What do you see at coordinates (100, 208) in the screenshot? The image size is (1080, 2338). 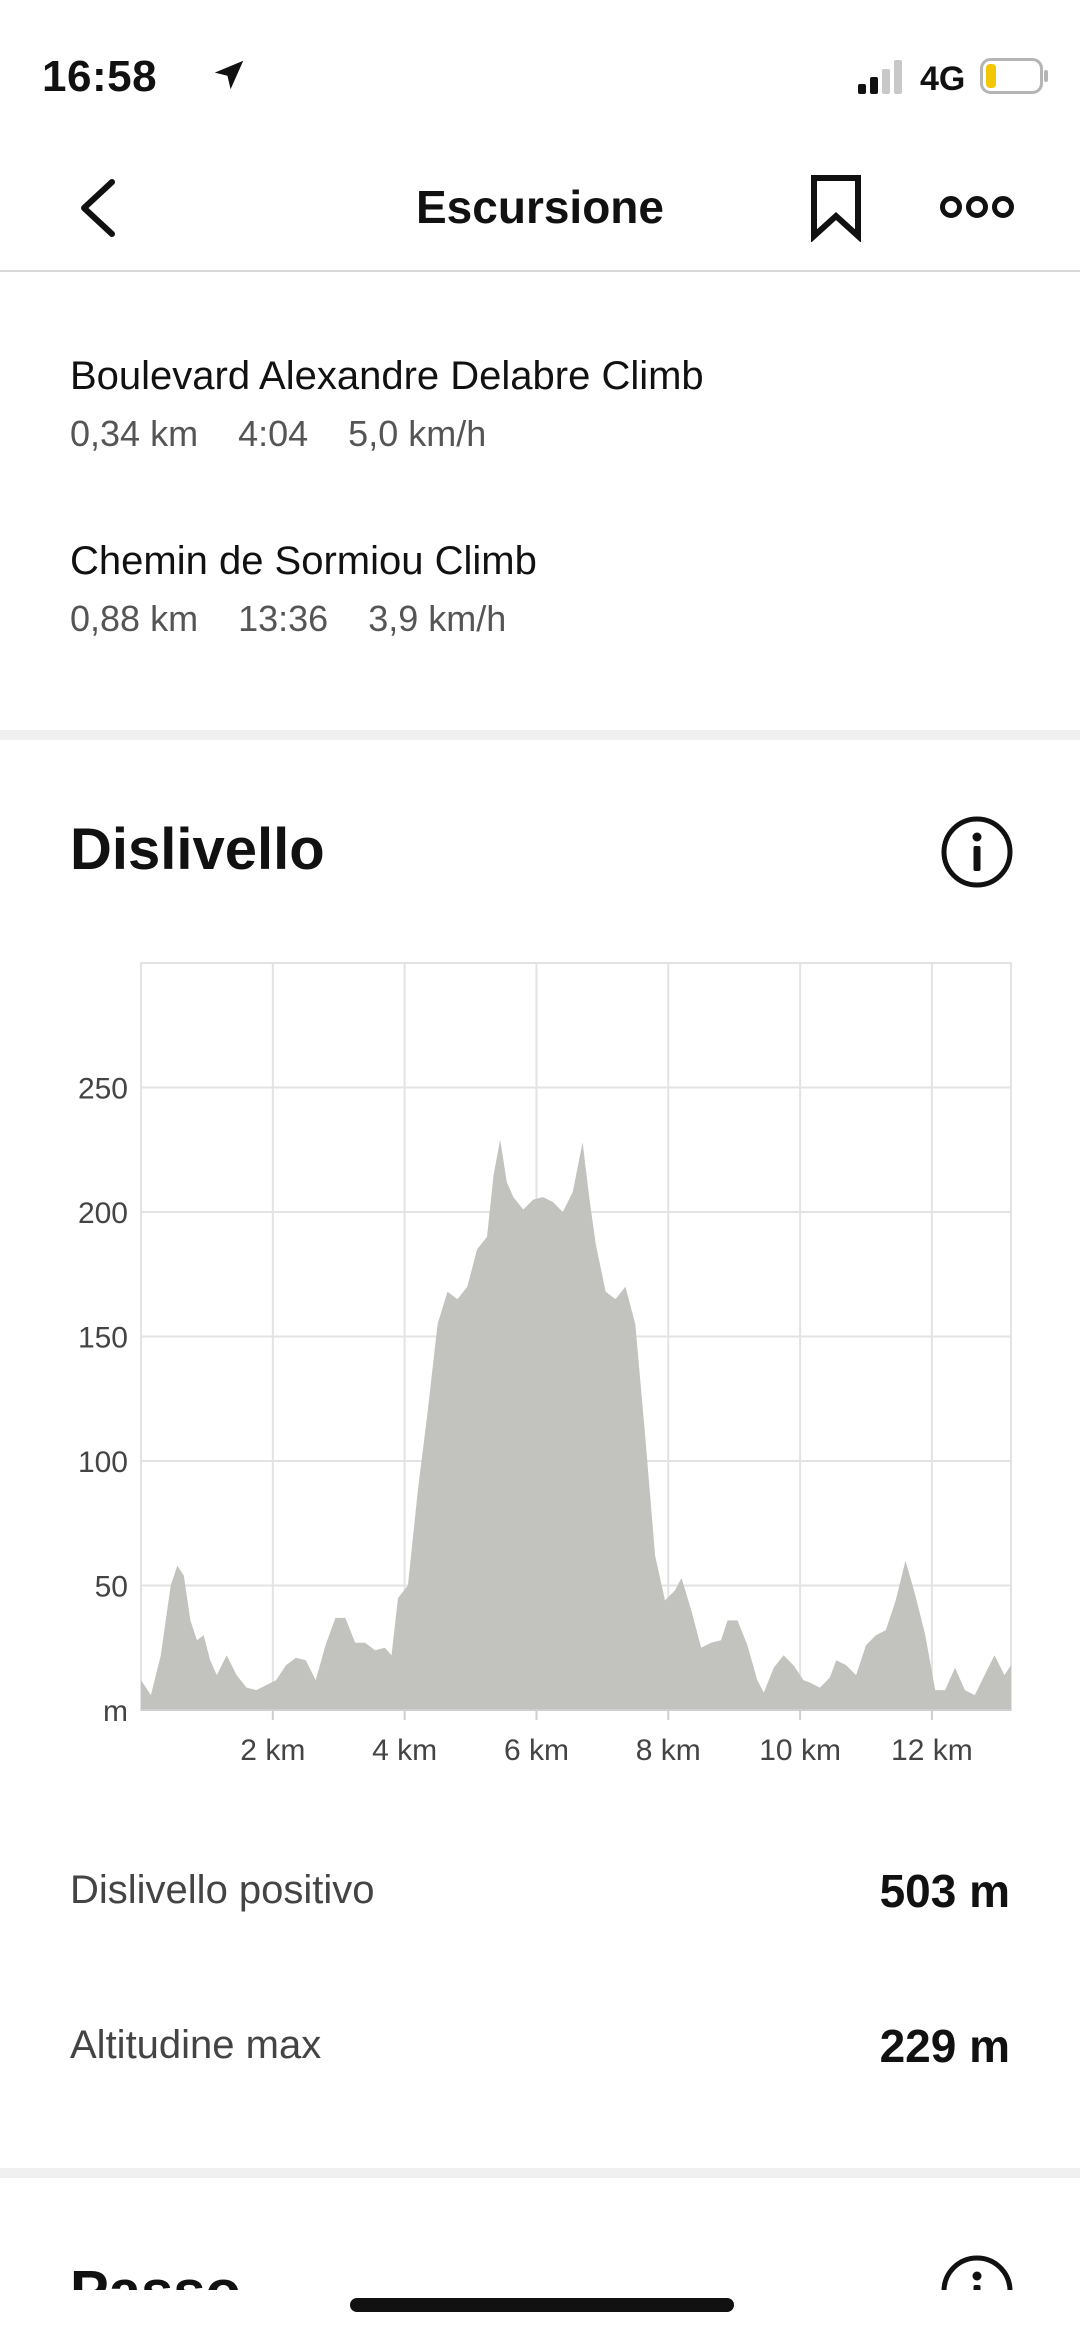 I see `back-chevron-icon` at bounding box center [100, 208].